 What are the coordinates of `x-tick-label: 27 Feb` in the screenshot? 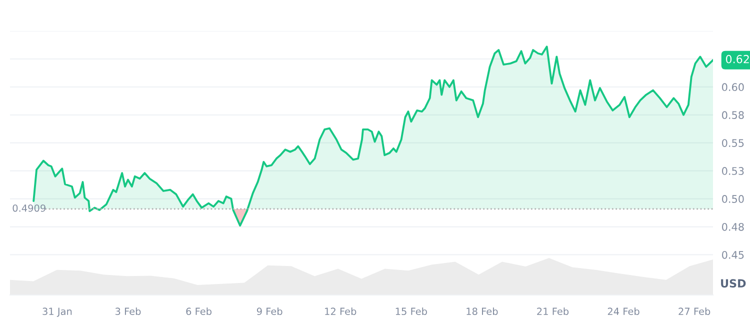 It's located at (694, 312).